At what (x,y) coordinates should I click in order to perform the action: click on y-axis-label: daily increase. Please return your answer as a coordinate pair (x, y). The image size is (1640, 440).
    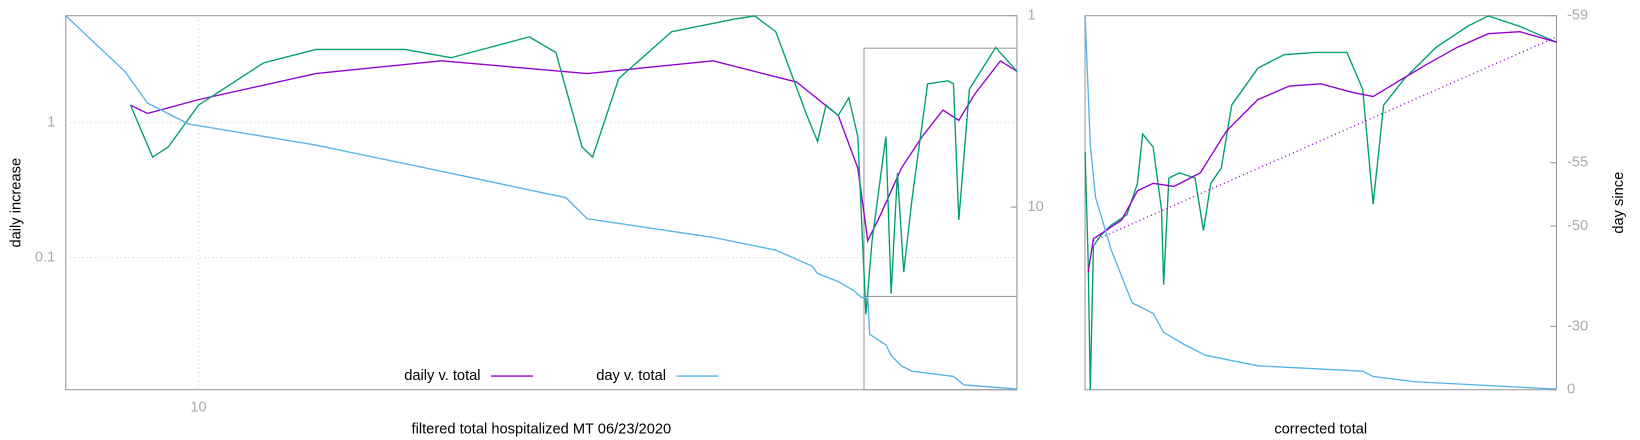
    Looking at the image, I should click on (16, 203).